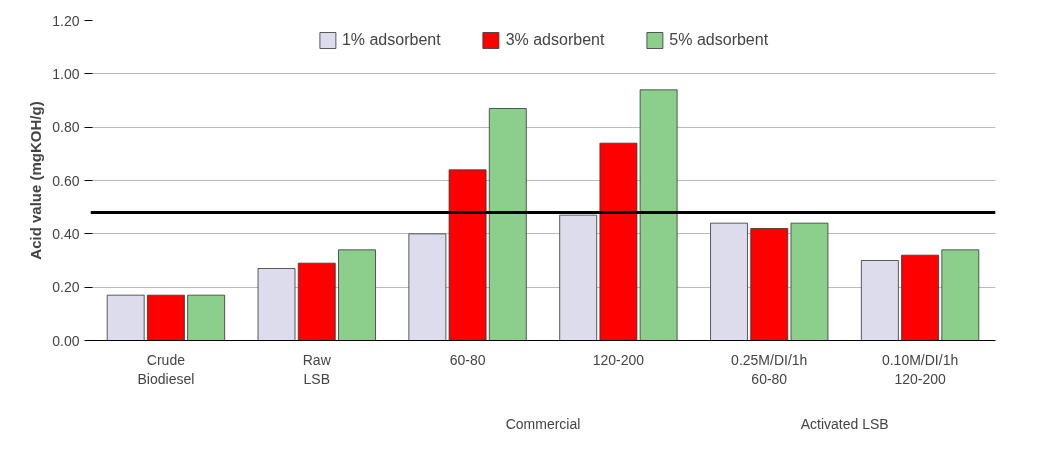 This screenshot has width=1039, height=468. Describe the element at coordinates (166, 369) in the screenshot. I see `x-tick-label: Crude Biodiesel` at that location.